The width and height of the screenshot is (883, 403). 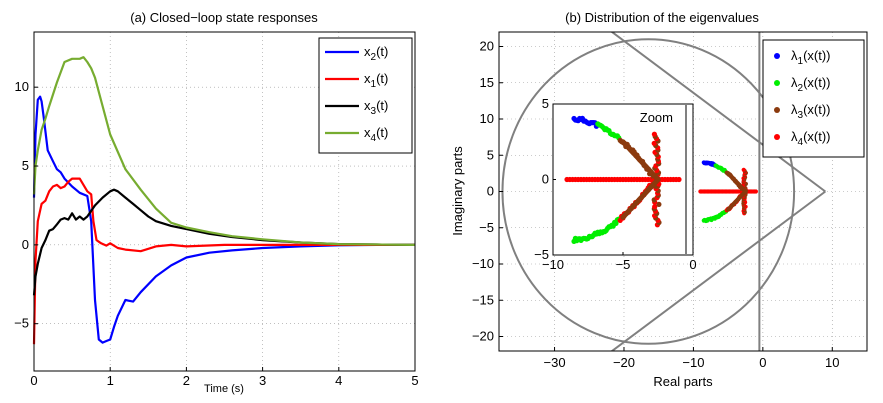 I want to click on inset-x-tick-label: −5, so click(x=623, y=264).